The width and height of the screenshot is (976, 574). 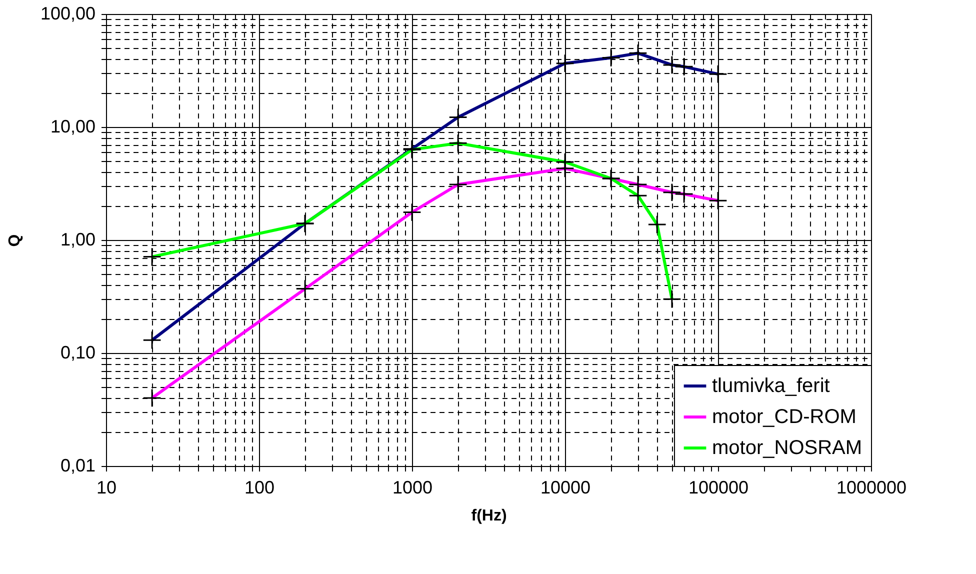 What do you see at coordinates (78, 466) in the screenshot?
I see `y-tick-label: 0,01` at bounding box center [78, 466].